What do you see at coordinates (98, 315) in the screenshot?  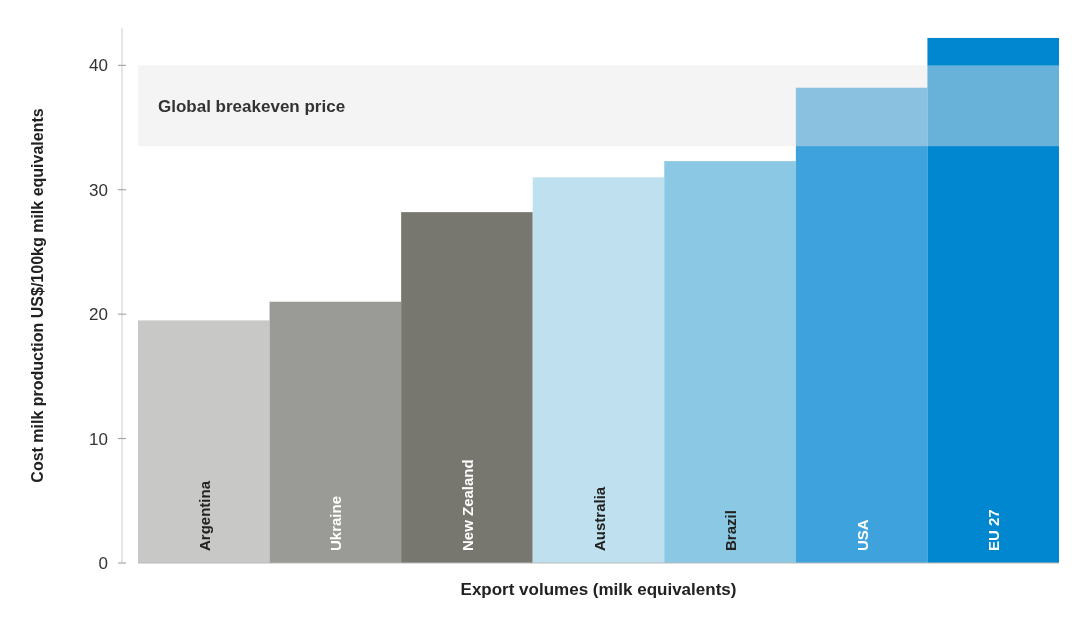 I see `y-tick-label: 20` at bounding box center [98, 315].